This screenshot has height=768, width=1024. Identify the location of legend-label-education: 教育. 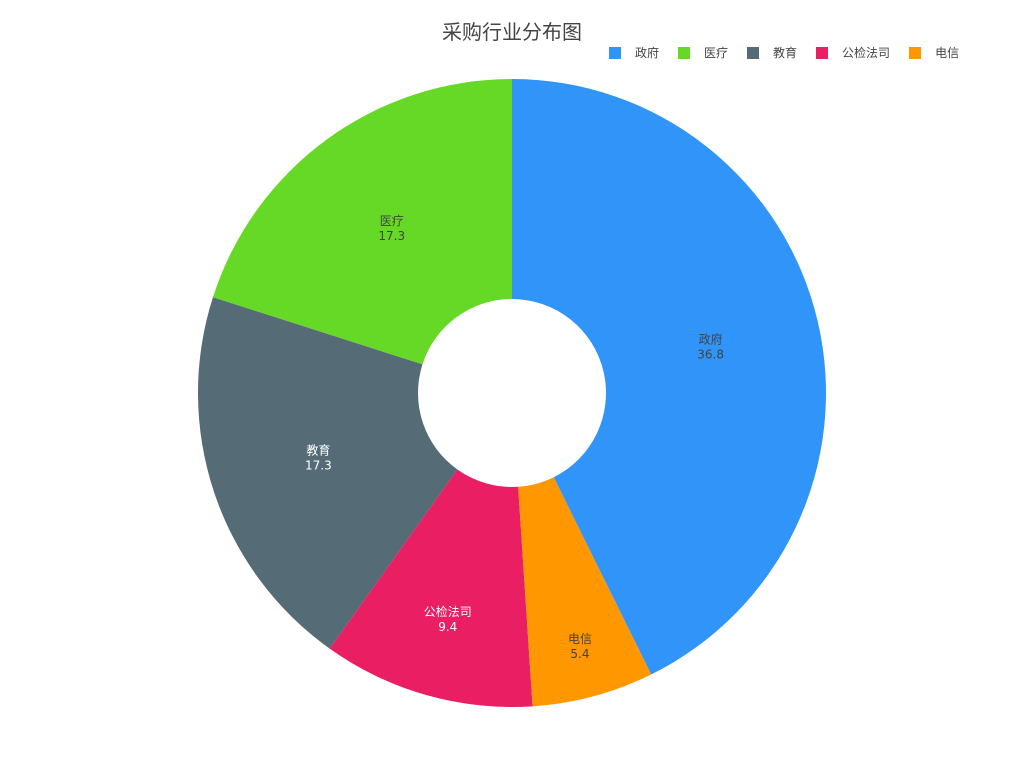
(785, 53).